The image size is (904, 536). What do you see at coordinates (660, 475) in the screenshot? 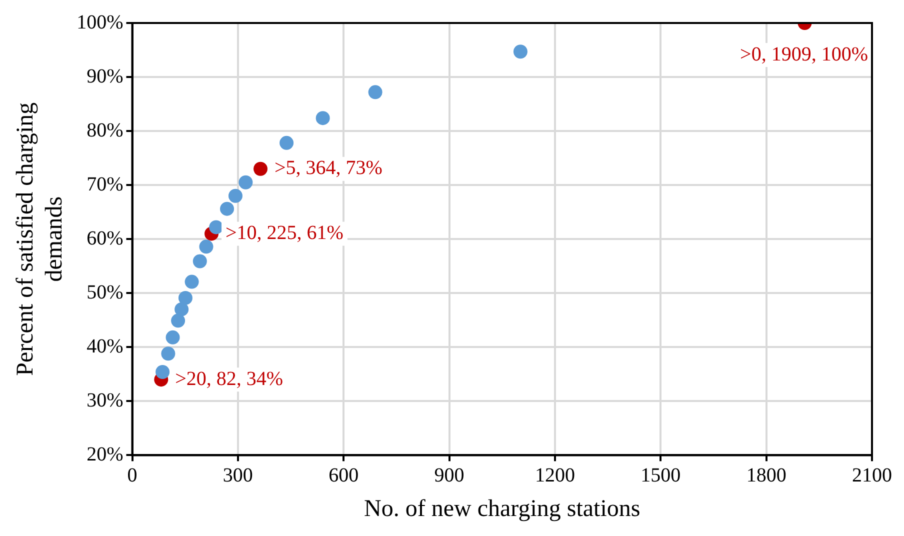
I see `x-tick-label: 1500` at bounding box center [660, 475].